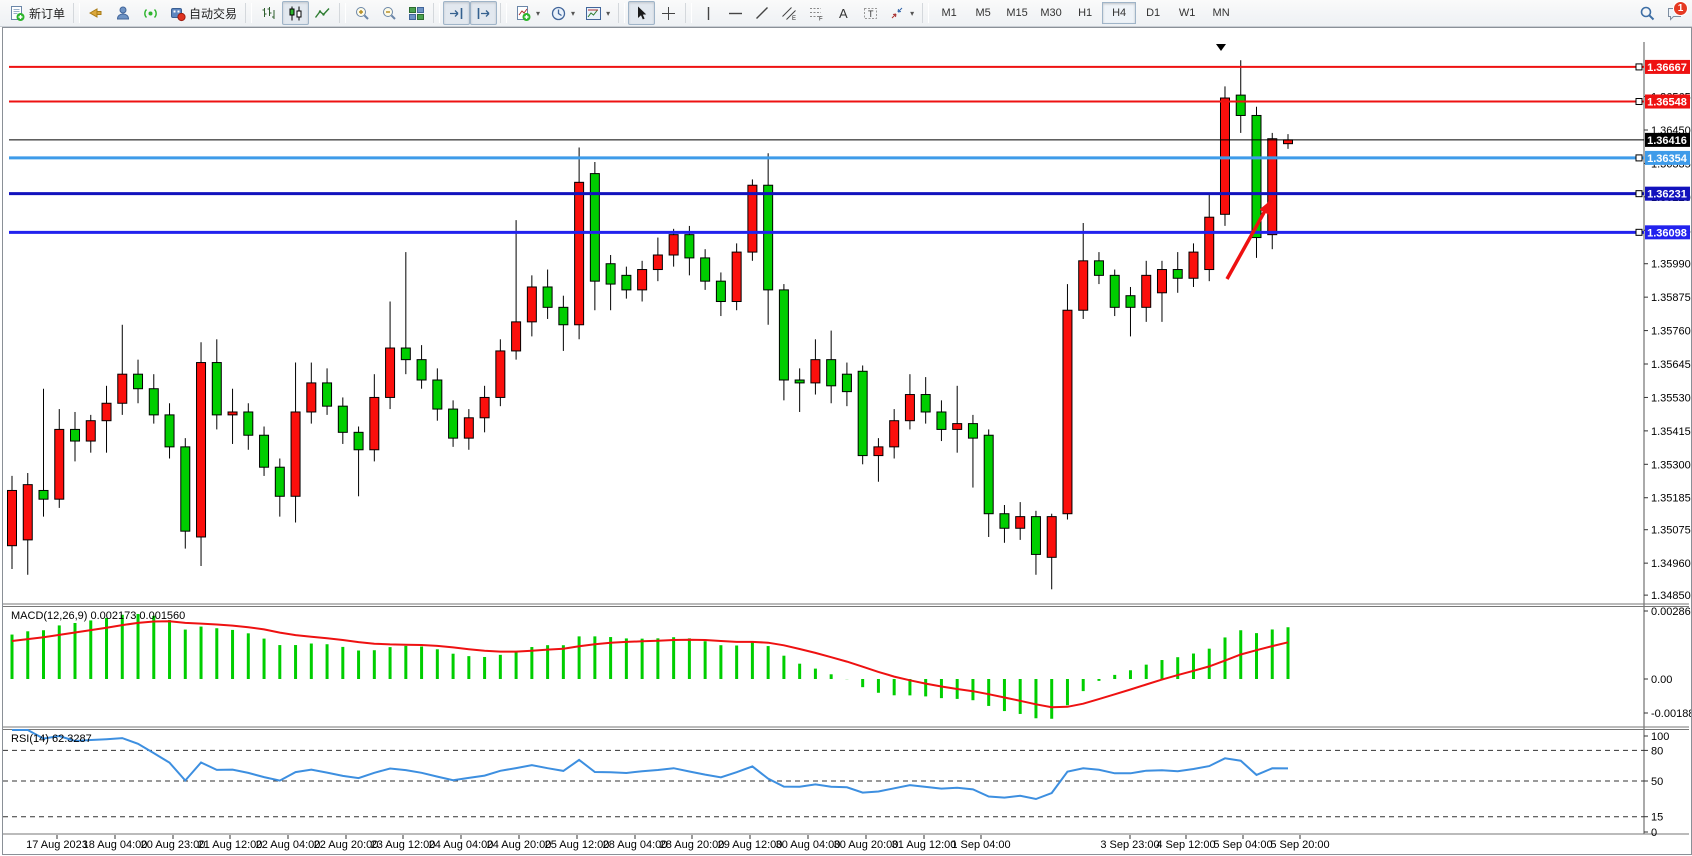 This screenshot has width=1692, height=856. Describe the element at coordinates (808, 845) in the screenshot. I see `time-tick-label: 30 Aug 04:00` at that location.